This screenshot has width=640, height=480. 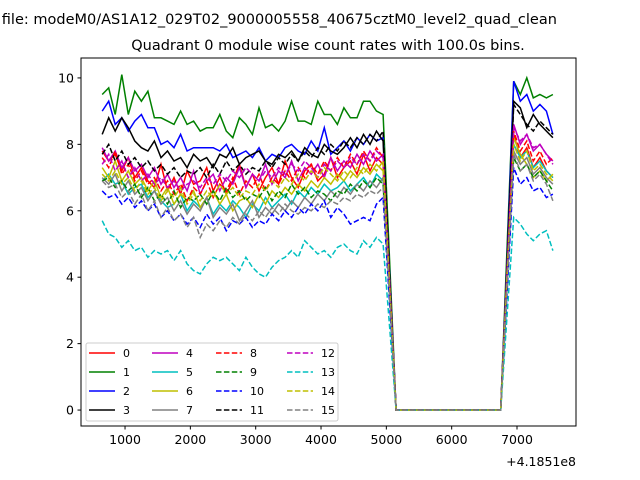 What do you see at coordinates (257, 410) in the screenshot?
I see `legend-label-11: 11` at bounding box center [257, 410].